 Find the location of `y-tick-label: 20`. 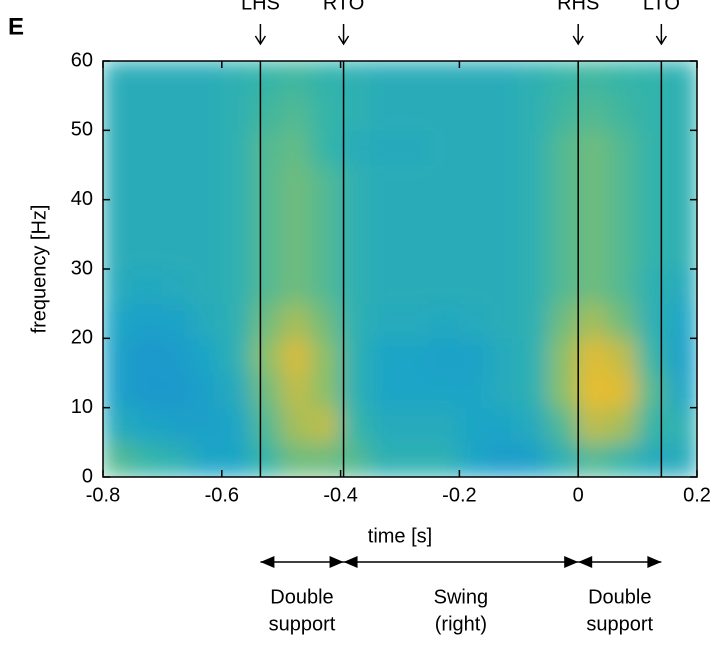

y-tick-label: 20 is located at coordinates (82, 338).